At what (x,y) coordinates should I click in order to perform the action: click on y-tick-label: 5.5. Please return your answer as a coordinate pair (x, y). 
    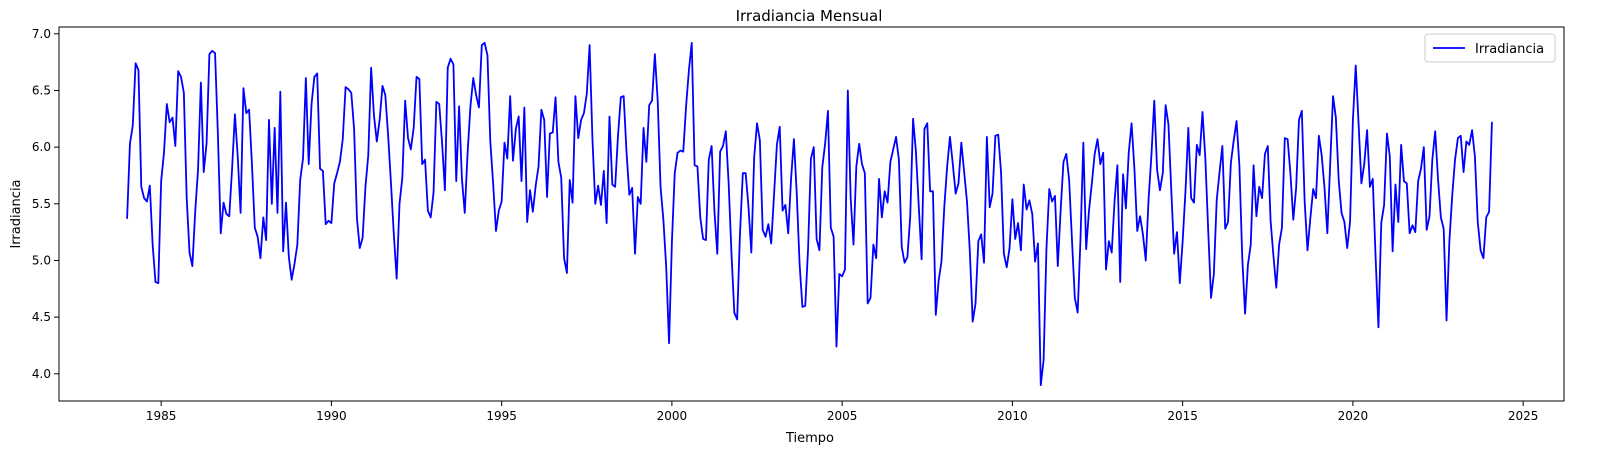
    Looking at the image, I should click on (41, 204).